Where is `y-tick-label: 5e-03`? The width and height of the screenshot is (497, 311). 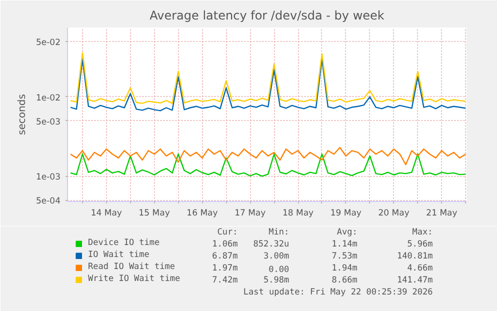 y-tick-label: 5e-03 is located at coordinates (48, 122).